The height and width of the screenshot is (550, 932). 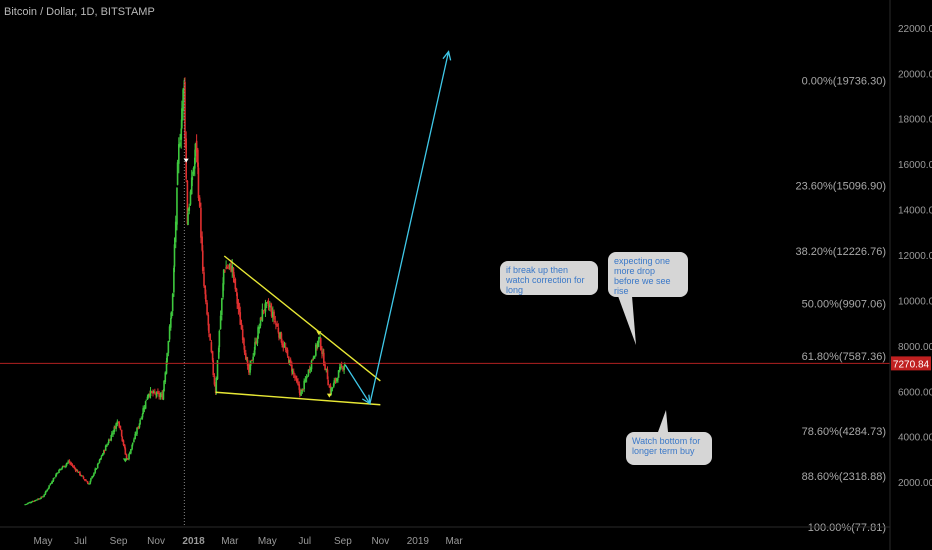 I want to click on marker-sell-triangle, so click(x=186, y=160).